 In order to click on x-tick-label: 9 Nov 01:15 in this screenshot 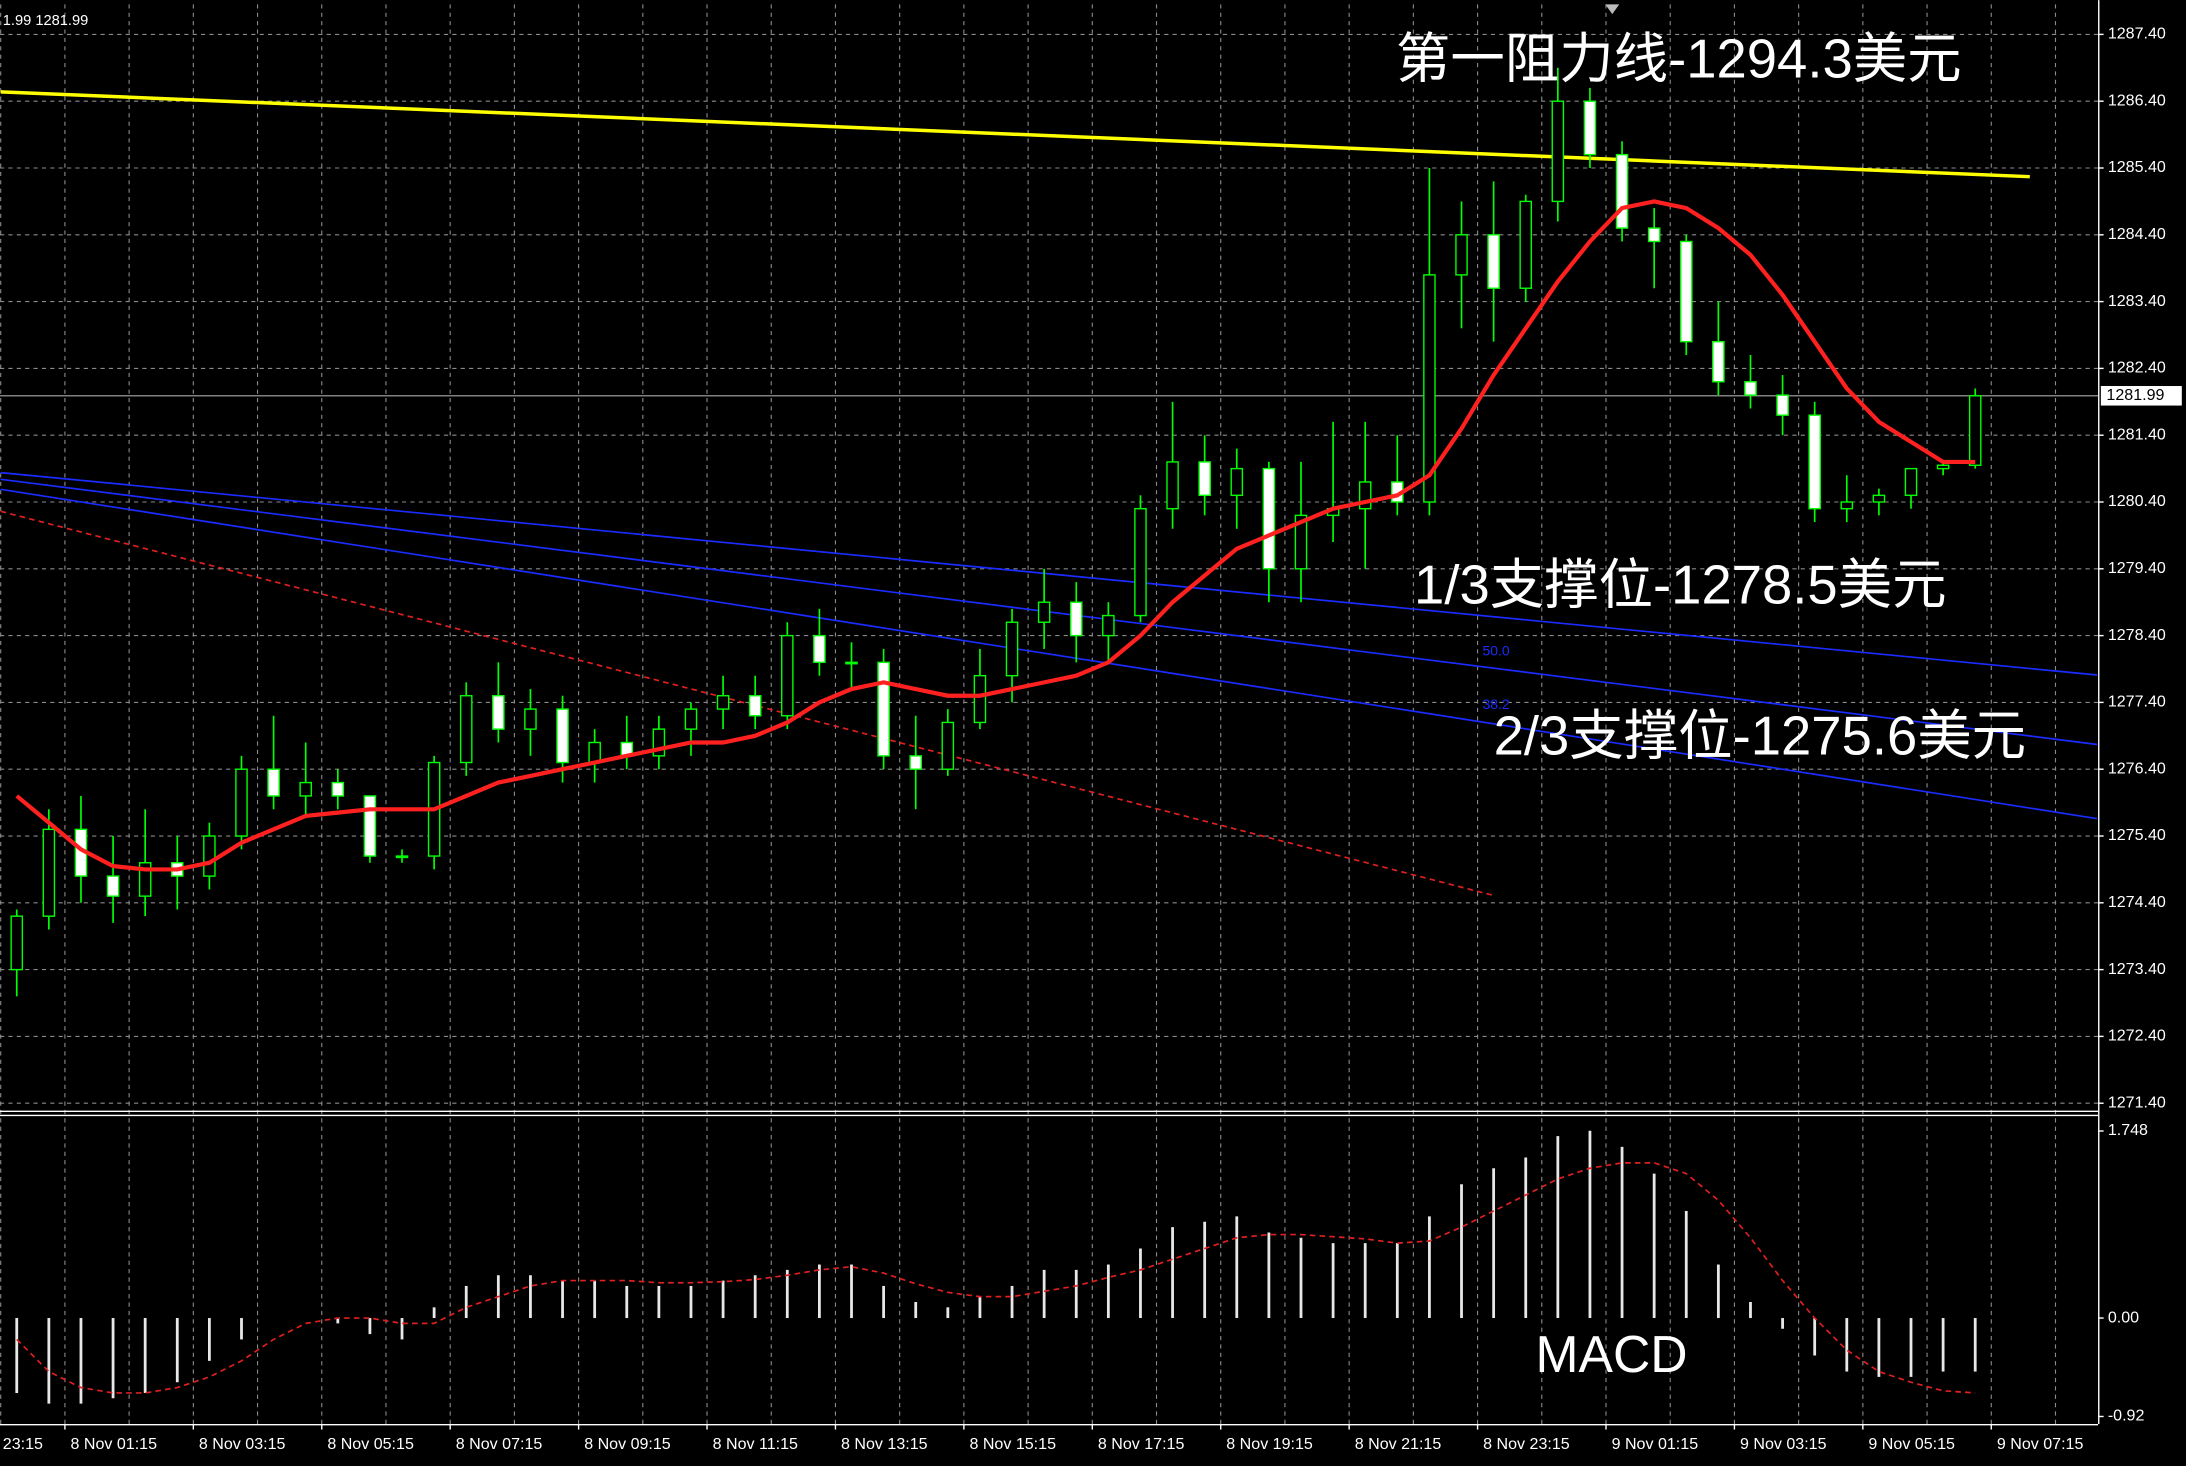, I will do `click(1655, 1444)`.